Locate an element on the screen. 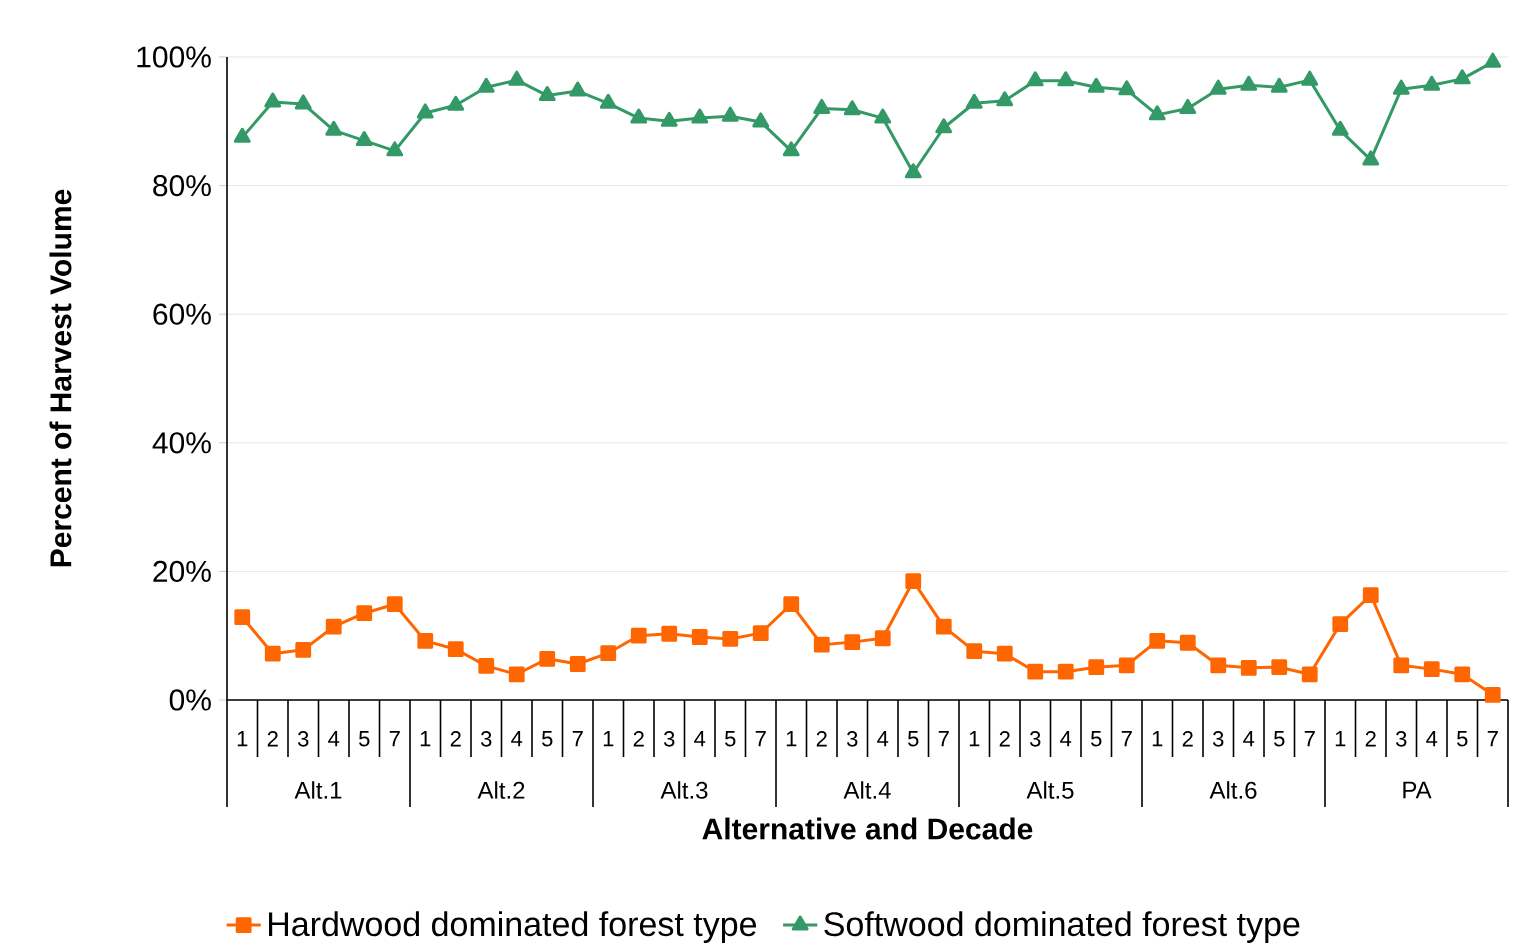  y-tick-label: 100% is located at coordinates (174, 57).